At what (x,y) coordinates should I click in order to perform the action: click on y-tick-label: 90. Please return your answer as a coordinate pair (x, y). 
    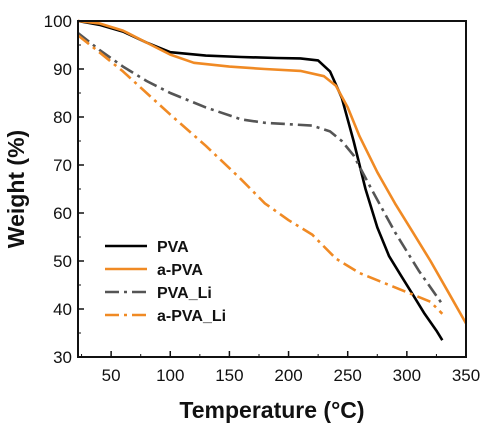
    Looking at the image, I should click on (62, 69).